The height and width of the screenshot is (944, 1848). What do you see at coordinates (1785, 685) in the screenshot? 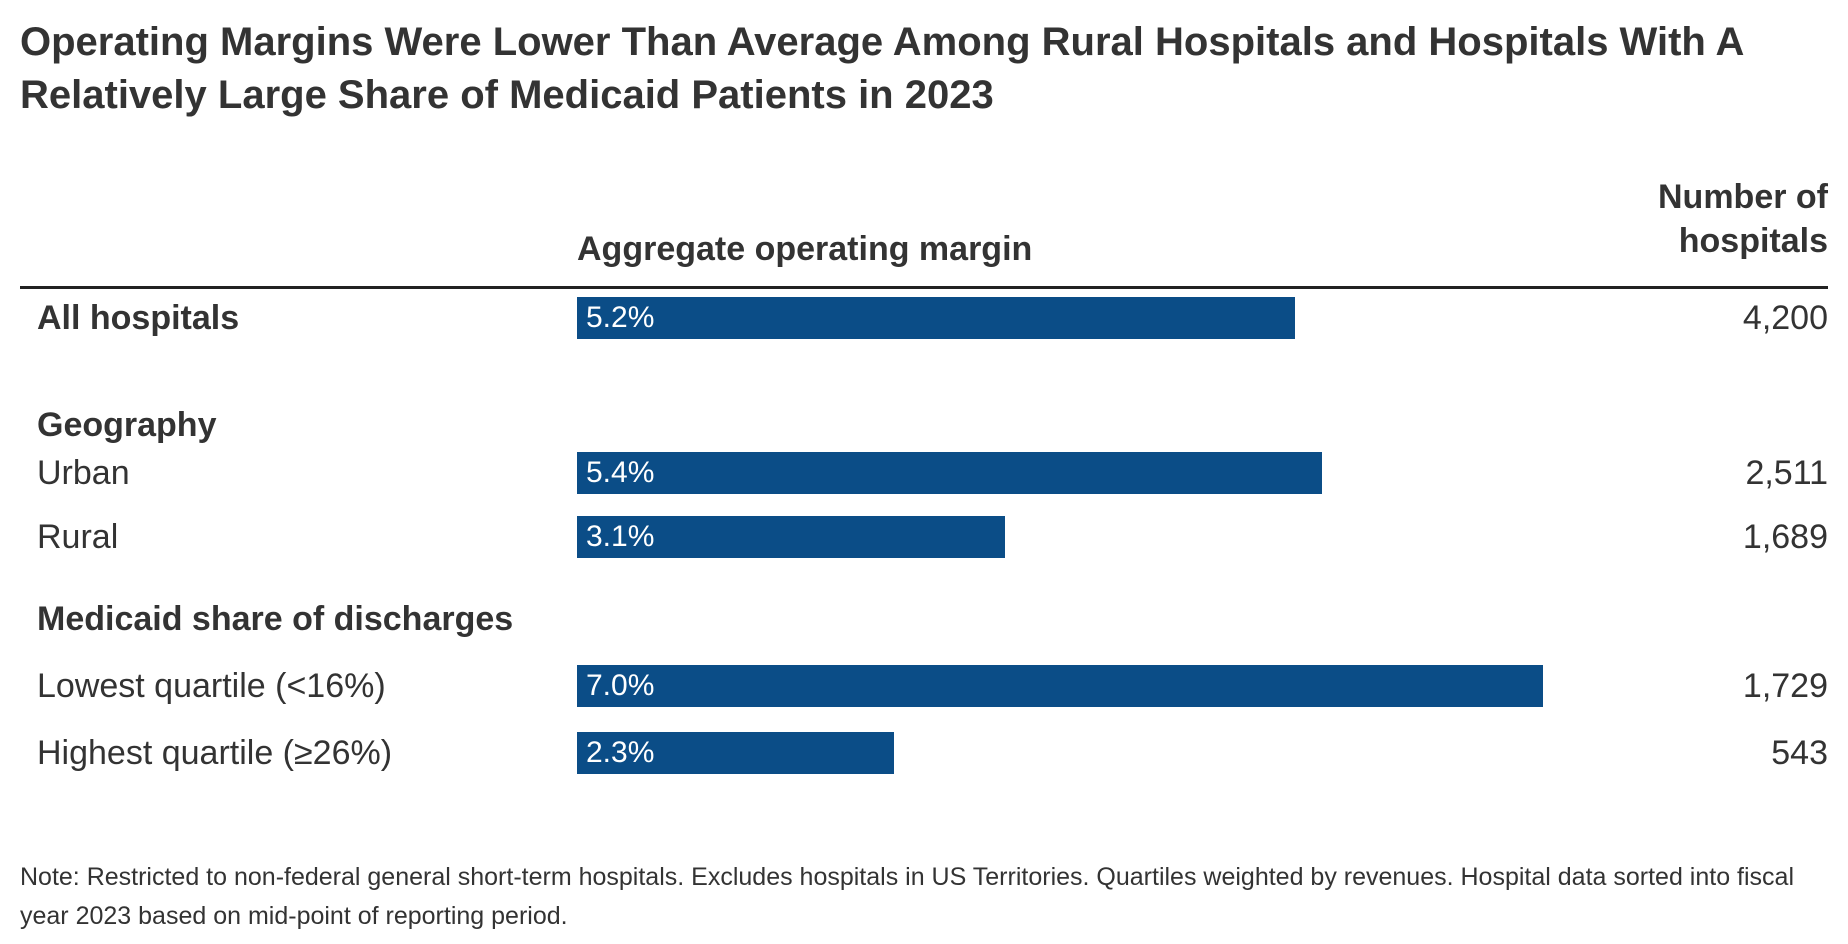
I see `hospital-count-lowest-quartile-16: 1,729` at bounding box center [1785, 685].